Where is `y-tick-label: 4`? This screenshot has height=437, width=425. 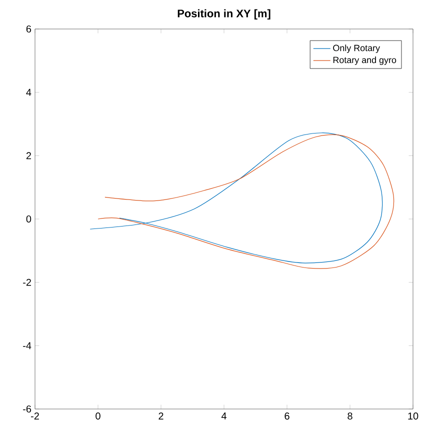 y-tick-label: 4 is located at coordinates (29, 92).